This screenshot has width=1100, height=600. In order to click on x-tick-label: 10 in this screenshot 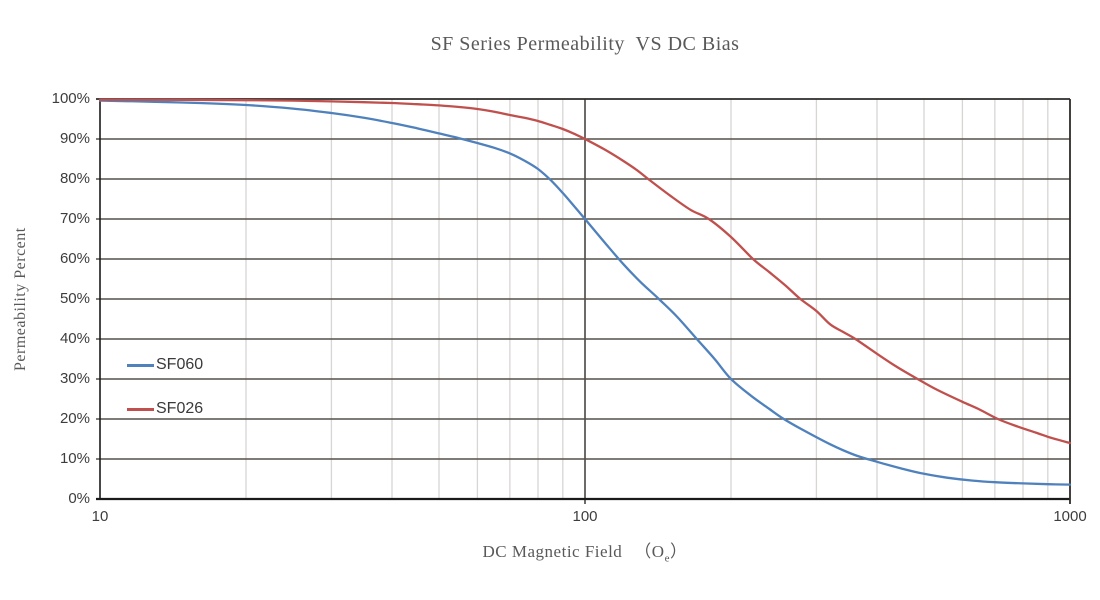, I will do `click(100, 516)`.